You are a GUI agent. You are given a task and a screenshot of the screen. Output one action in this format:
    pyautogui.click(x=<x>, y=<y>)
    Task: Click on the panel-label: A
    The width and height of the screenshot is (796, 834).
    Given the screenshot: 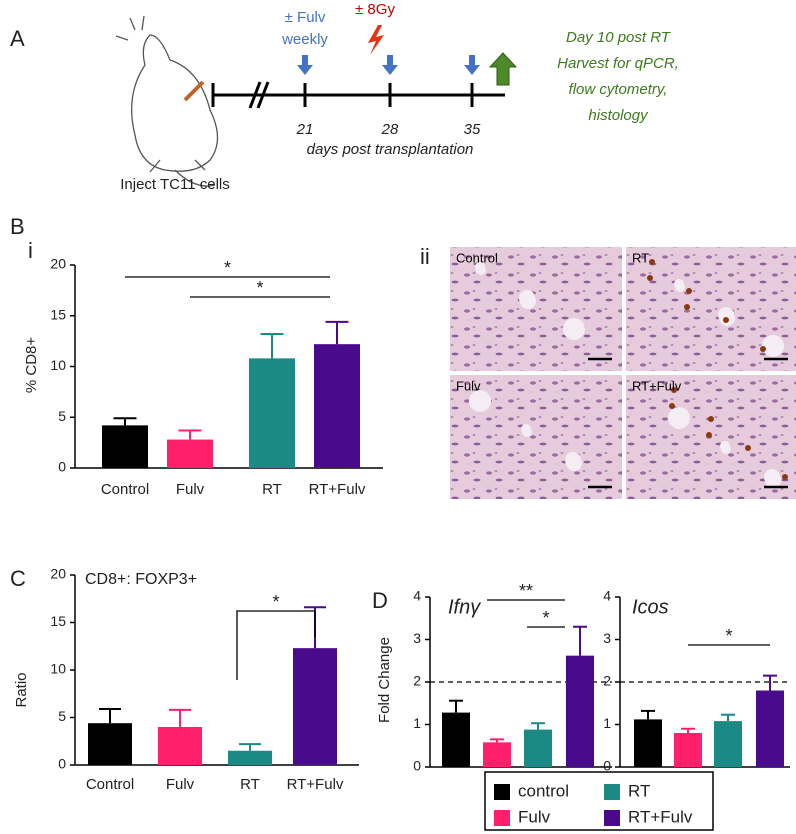 What is the action you would take?
    pyautogui.click(x=17, y=38)
    